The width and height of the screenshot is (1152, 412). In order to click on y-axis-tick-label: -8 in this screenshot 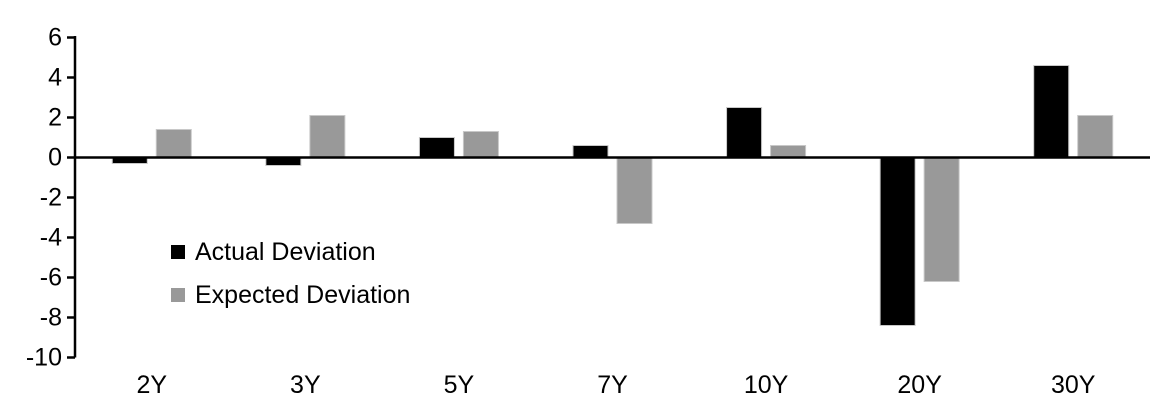, I will do `click(51, 318)`.